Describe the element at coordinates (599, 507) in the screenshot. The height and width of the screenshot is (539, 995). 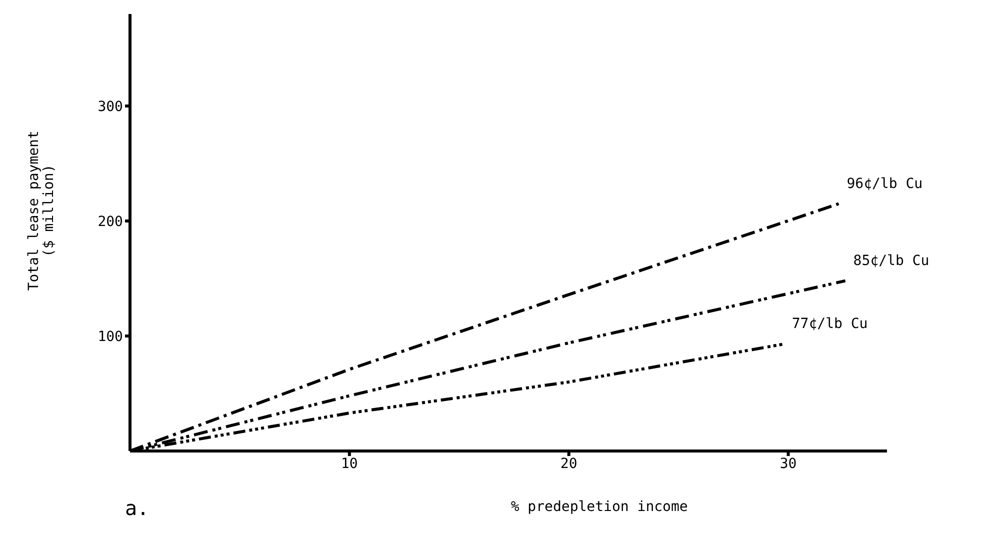
I see `x-axis-title: % predepletion income` at that location.